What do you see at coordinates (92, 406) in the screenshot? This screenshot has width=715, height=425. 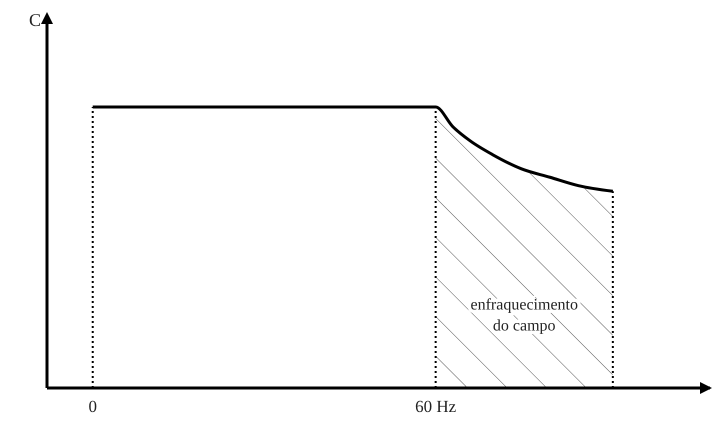 I see `x-tick-label: 0` at bounding box center [92, 406].